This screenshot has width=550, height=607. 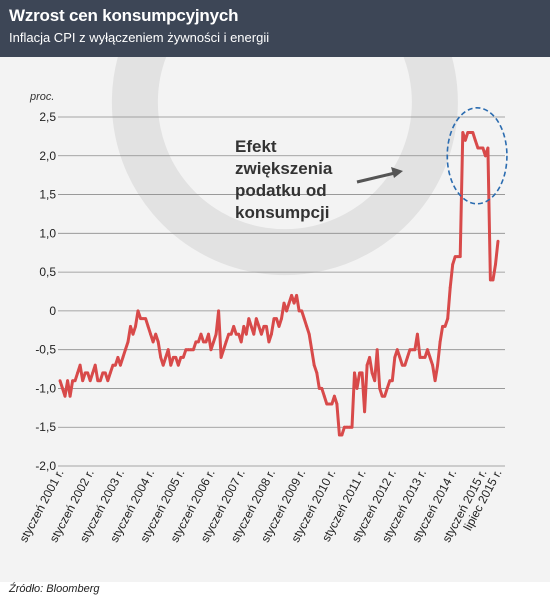 What do you see at coordinates (47, 233) in the screenshot?
I see `y-tick-label: 1,0` at bounding box center [47, 233].